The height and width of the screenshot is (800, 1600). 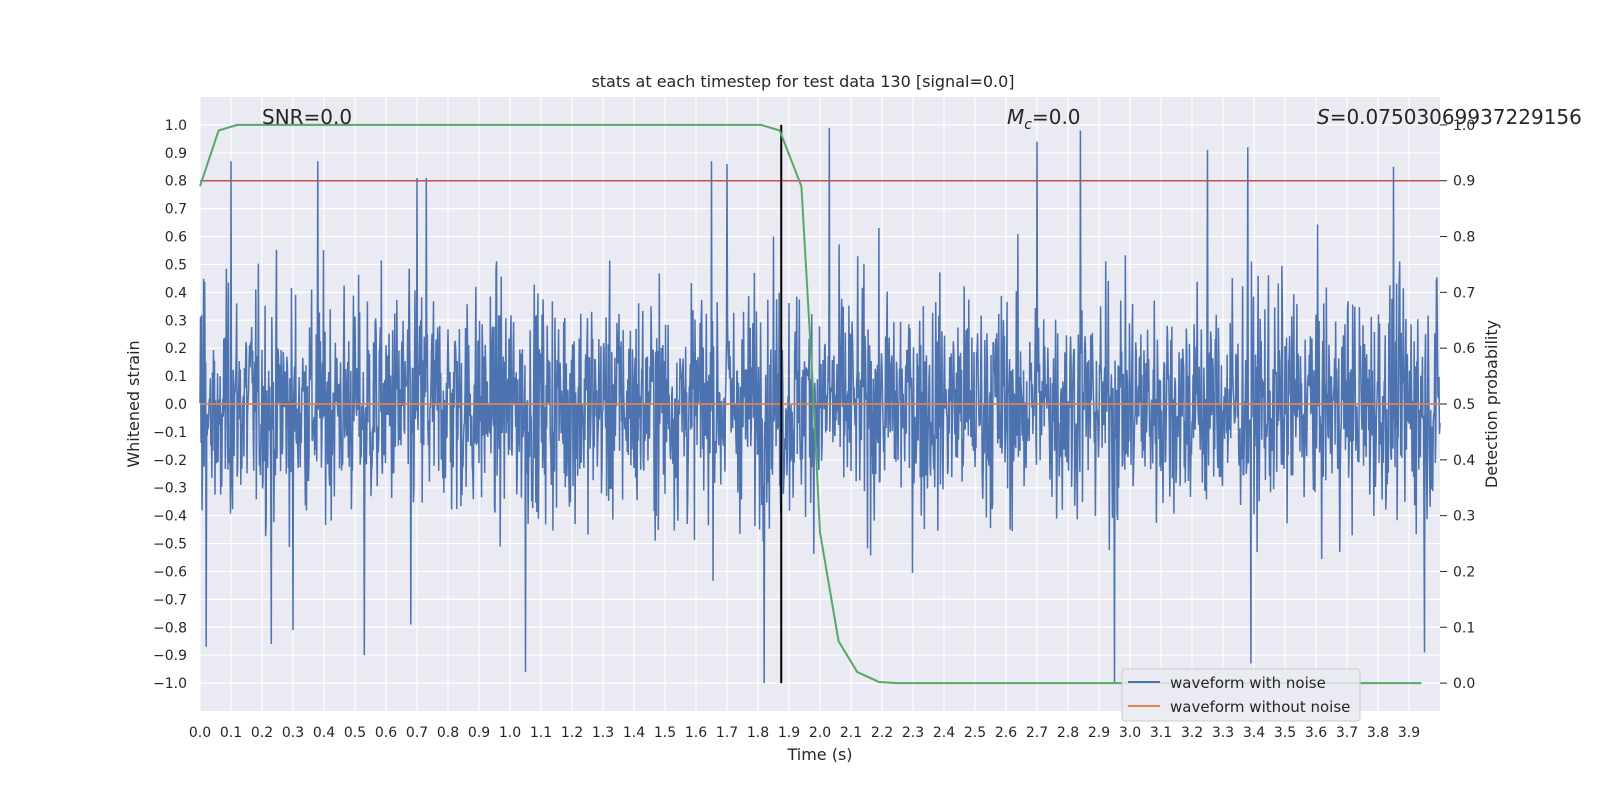 What do you see at coordinates (1028, 125) in the screenshot?
I see `mc-subscript: c` at bounding box center [1028, 125].